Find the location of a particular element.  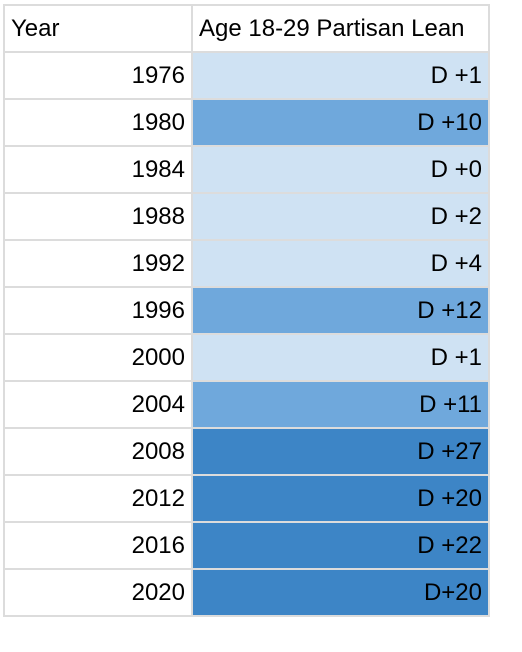

lean-cell: D +27 is located at coordinates (340, 451).